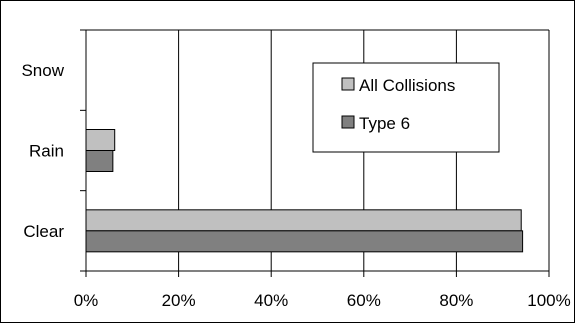 The height and width of the screenshot is (323, 575). Describe the element at coordinates (456, 300) in the screenshot. I see `x-tick-label-4: 80%` at that location.